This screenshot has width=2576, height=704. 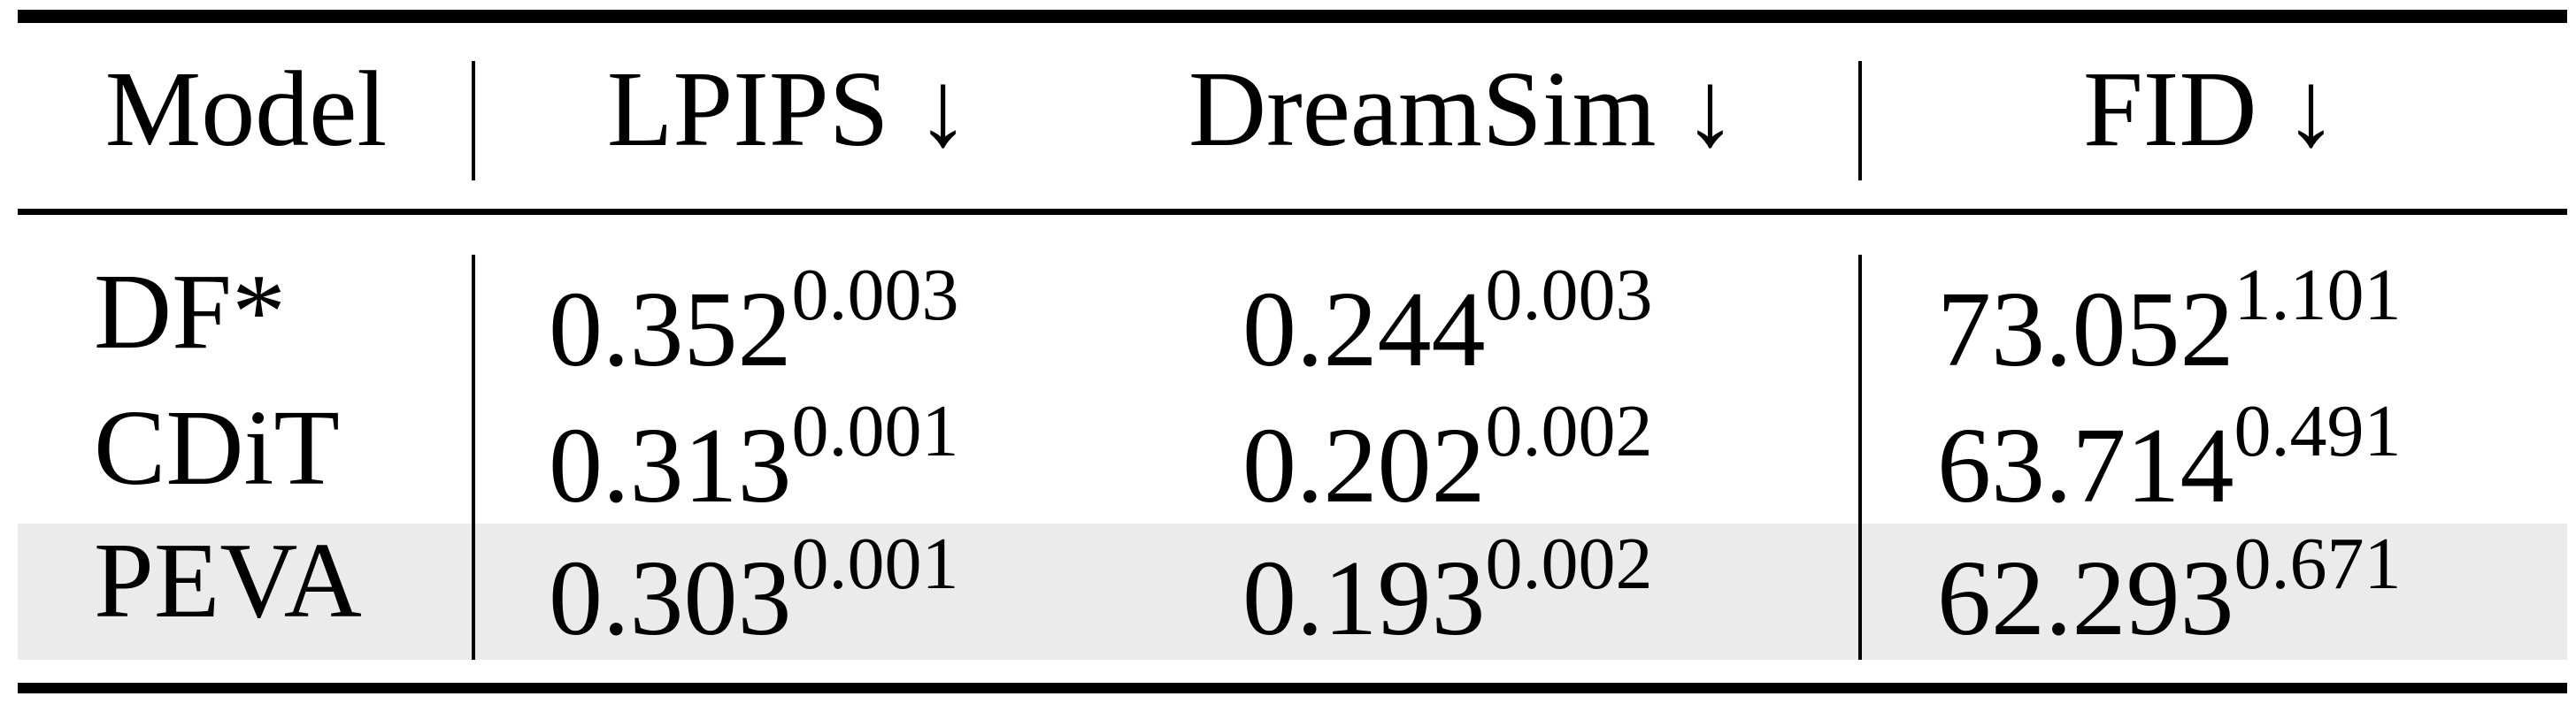 I want to click on cell-lpips: 0.3520.003, so click(x=754, y=321).